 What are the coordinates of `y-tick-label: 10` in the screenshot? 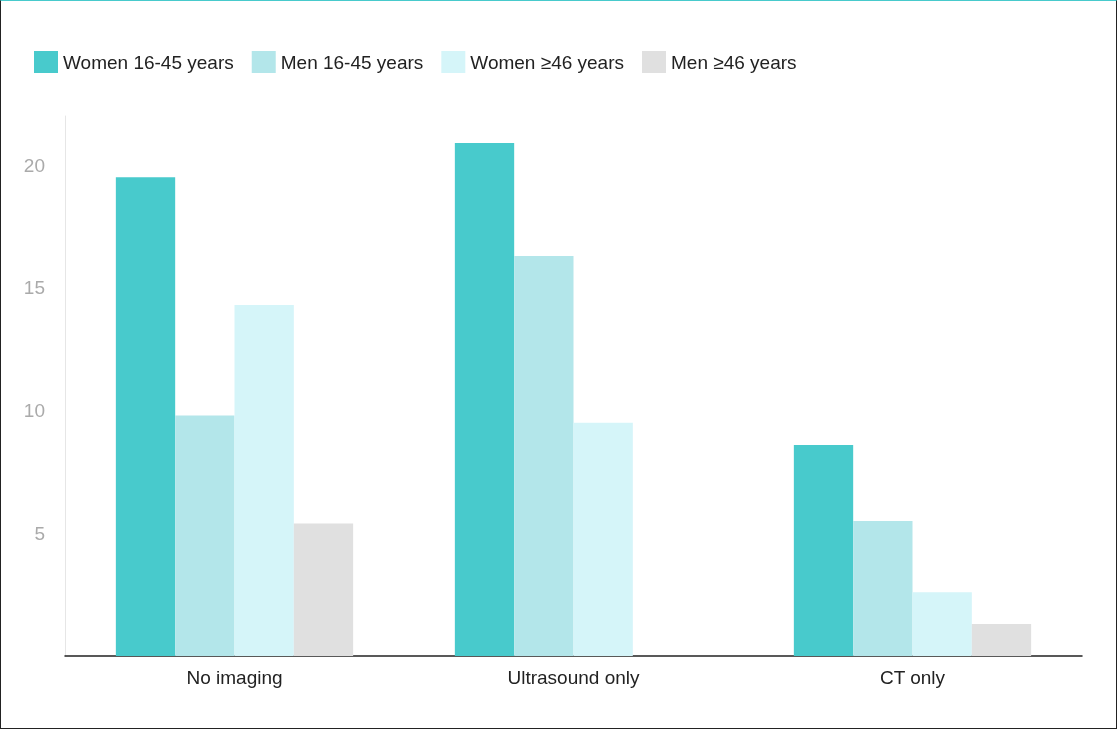 It's located at (34, 411).